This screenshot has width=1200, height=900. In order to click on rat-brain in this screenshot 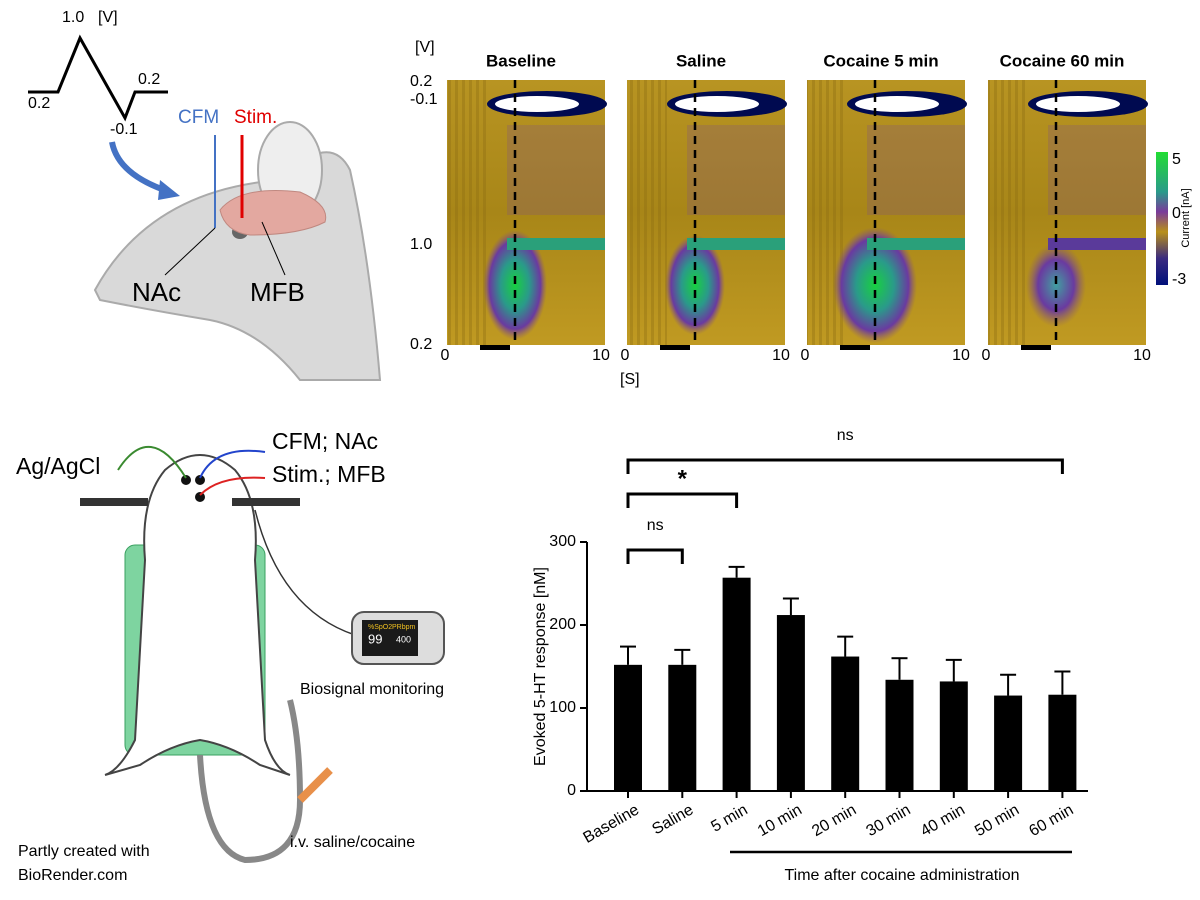, I will do `click(273, 212)`.